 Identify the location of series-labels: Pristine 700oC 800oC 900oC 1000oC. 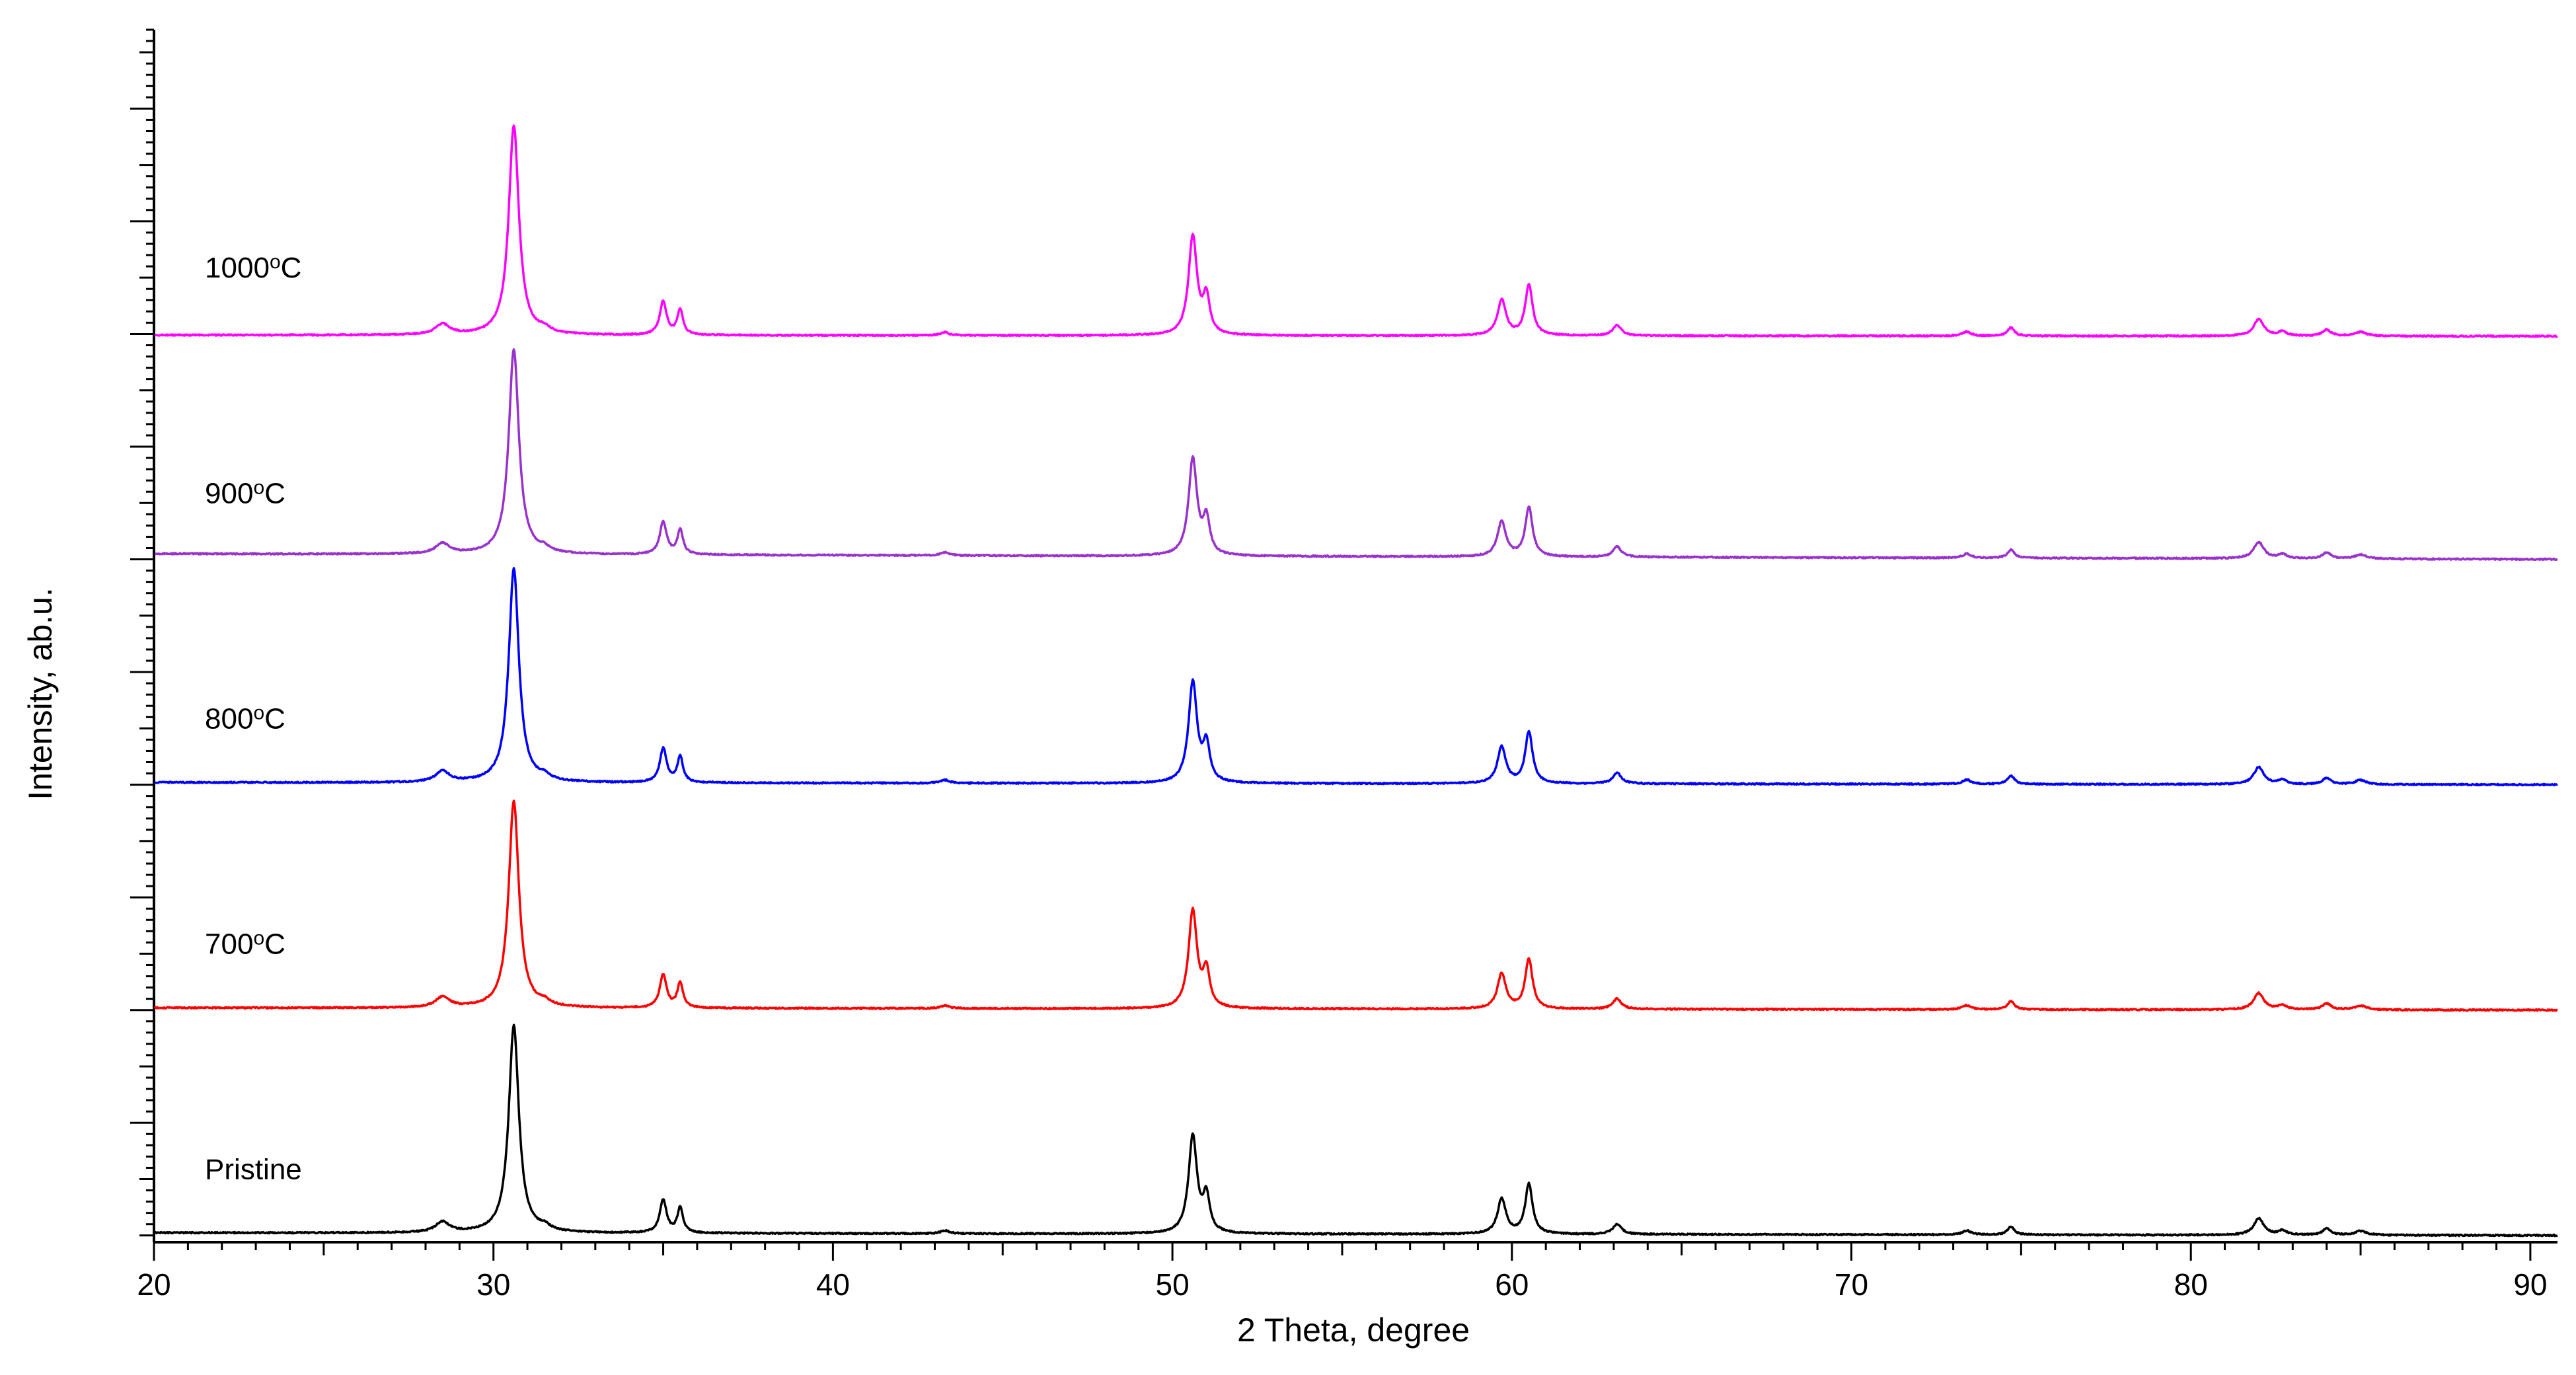
(253, 718).